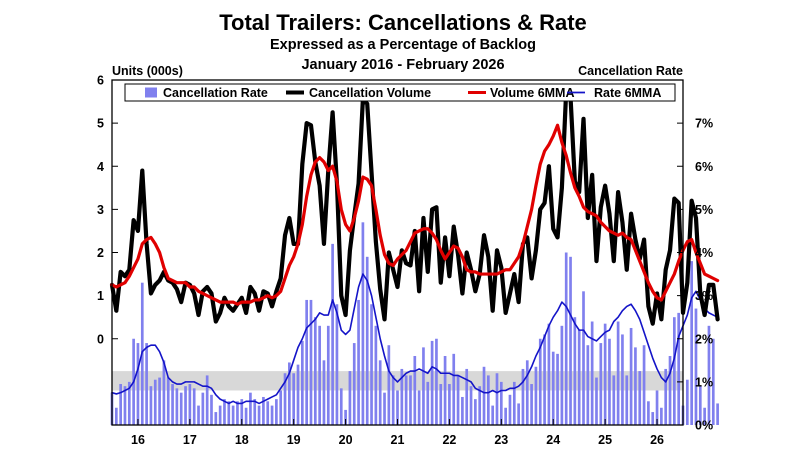  Describe the element at coordinates (704, 426) in the screenshot. I see `right-tick-label: 0%` at that location.